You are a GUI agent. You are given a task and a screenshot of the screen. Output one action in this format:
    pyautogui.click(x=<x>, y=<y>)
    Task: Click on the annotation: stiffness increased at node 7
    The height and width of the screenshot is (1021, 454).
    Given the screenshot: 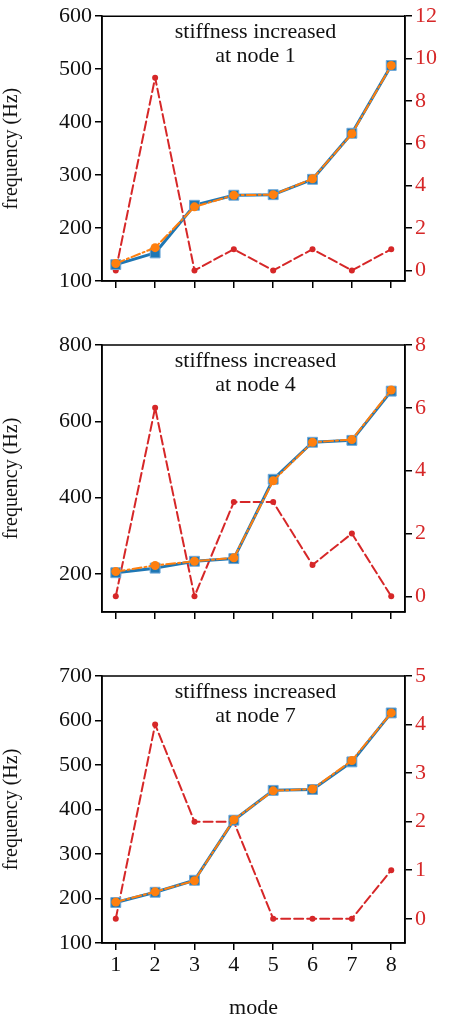 What is the action you would take?
    pyautogui.click(x=255, y=702)
    